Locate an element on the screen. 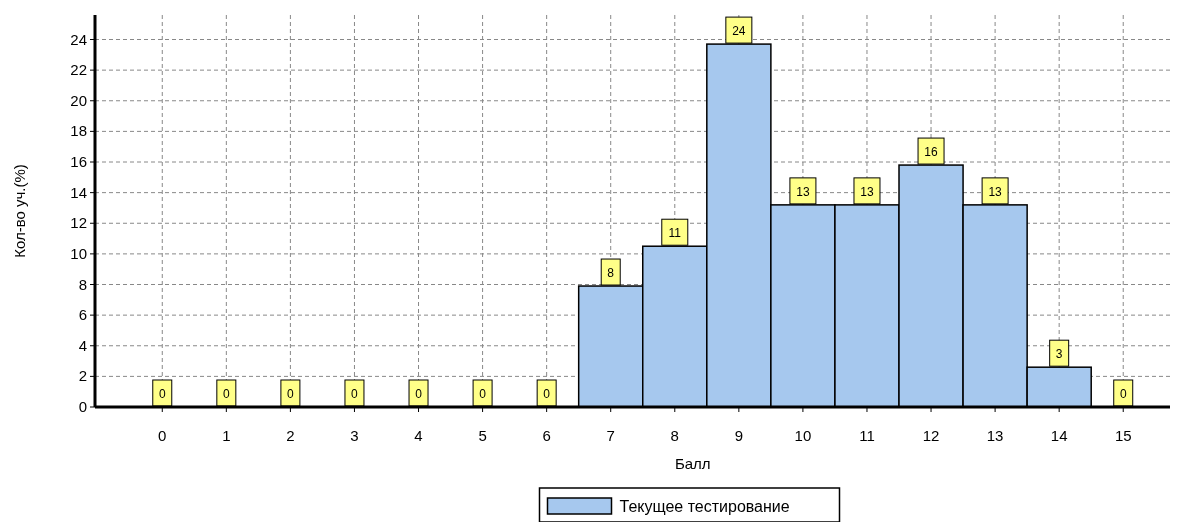 The image size is (1179, 522). x-tick-label: 3 is located at coordinates (354, 435).